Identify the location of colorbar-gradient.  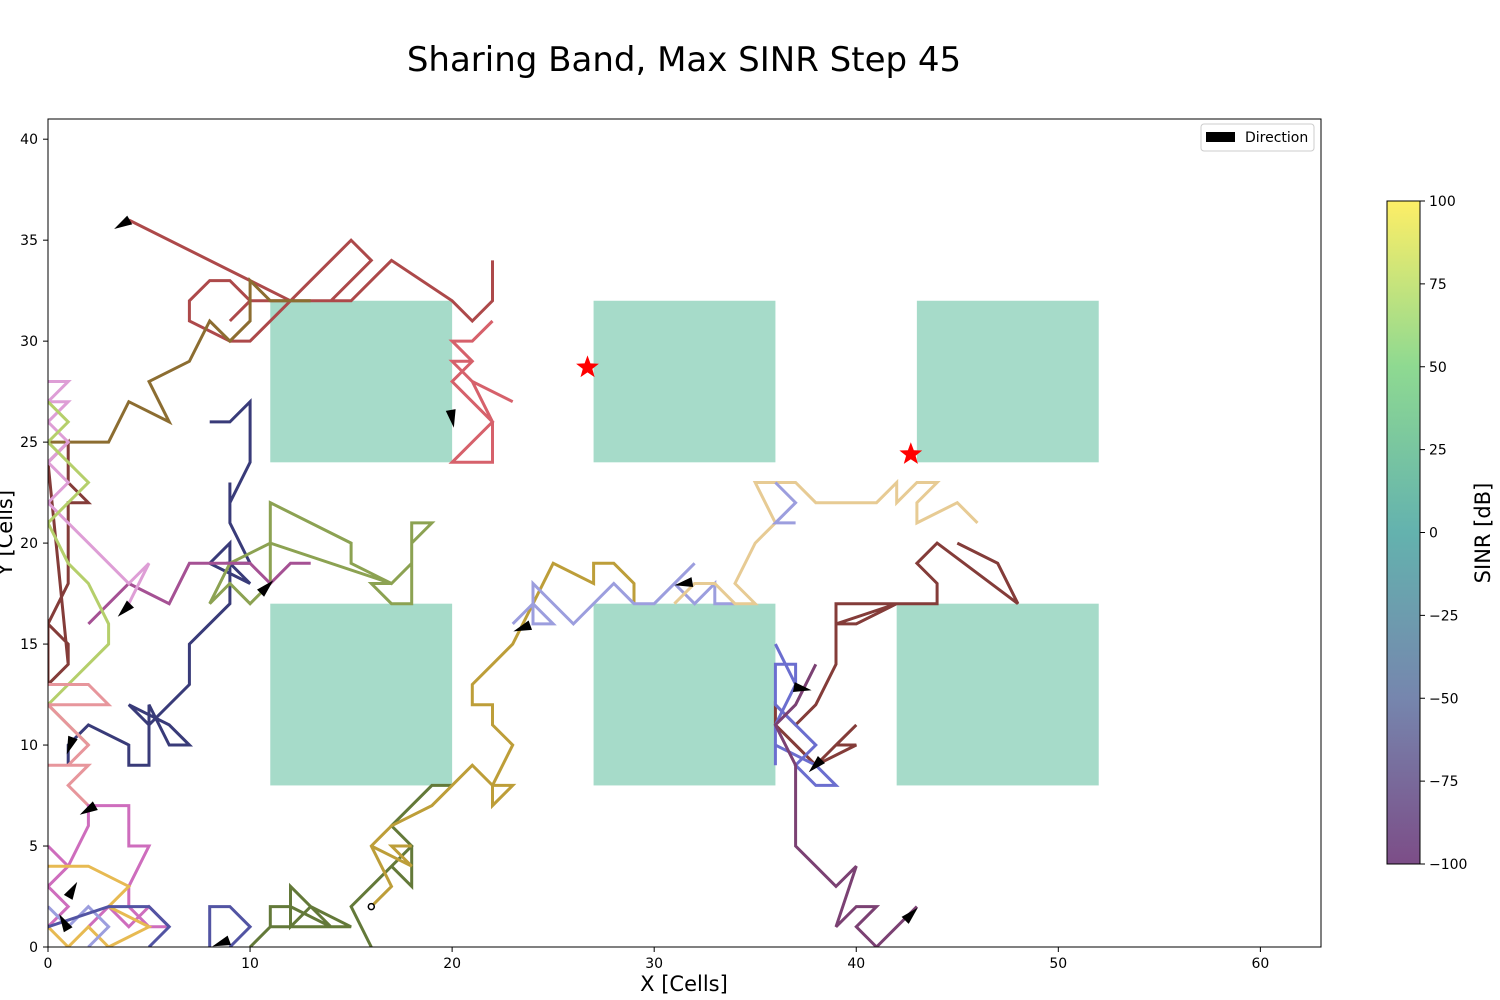
(1403, 532).